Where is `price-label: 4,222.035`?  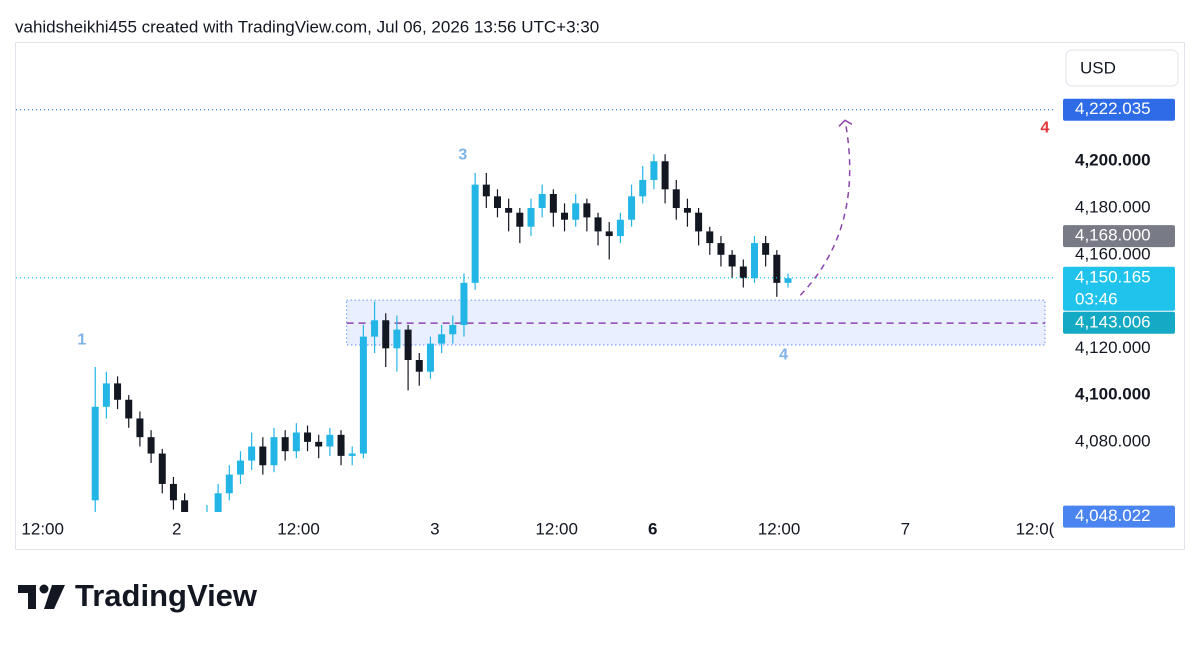
price-label: 4,222.035 is located at coordinates (1113, 108).